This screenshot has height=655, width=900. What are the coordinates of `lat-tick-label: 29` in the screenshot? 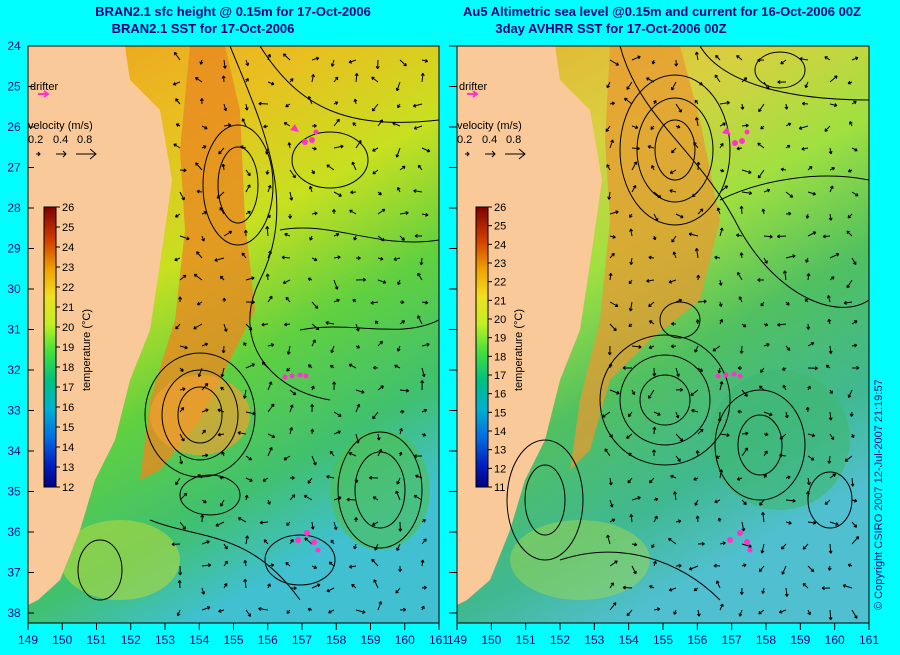 It's located at (14, 249).